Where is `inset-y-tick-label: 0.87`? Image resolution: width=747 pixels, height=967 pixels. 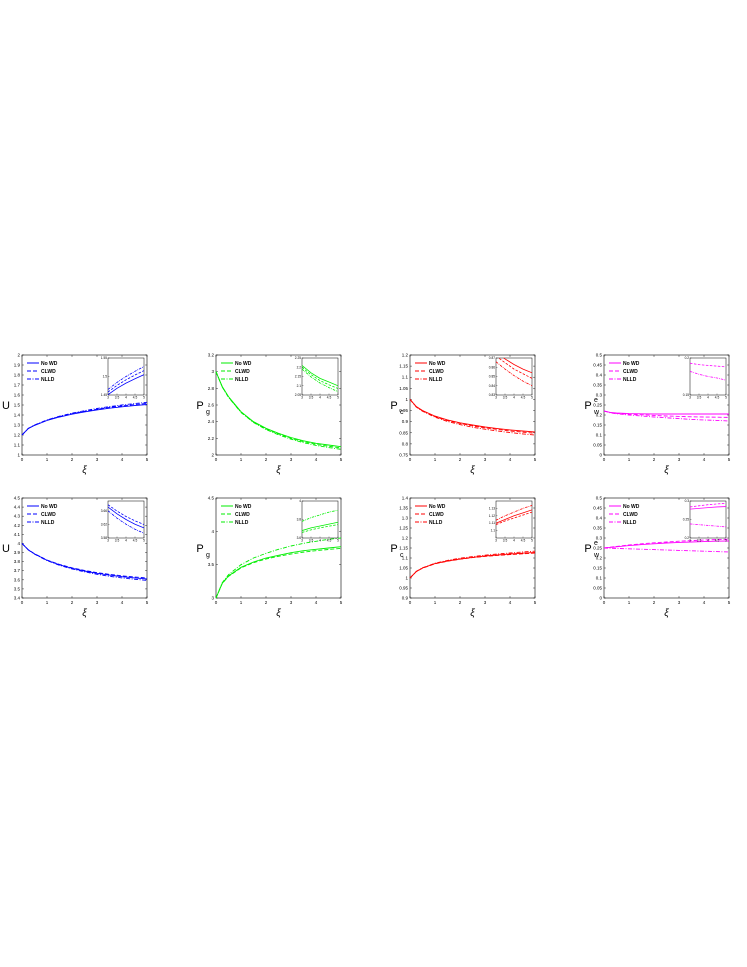 inset-y-tick-label: 0.87 is located at coordinates (492, 358).